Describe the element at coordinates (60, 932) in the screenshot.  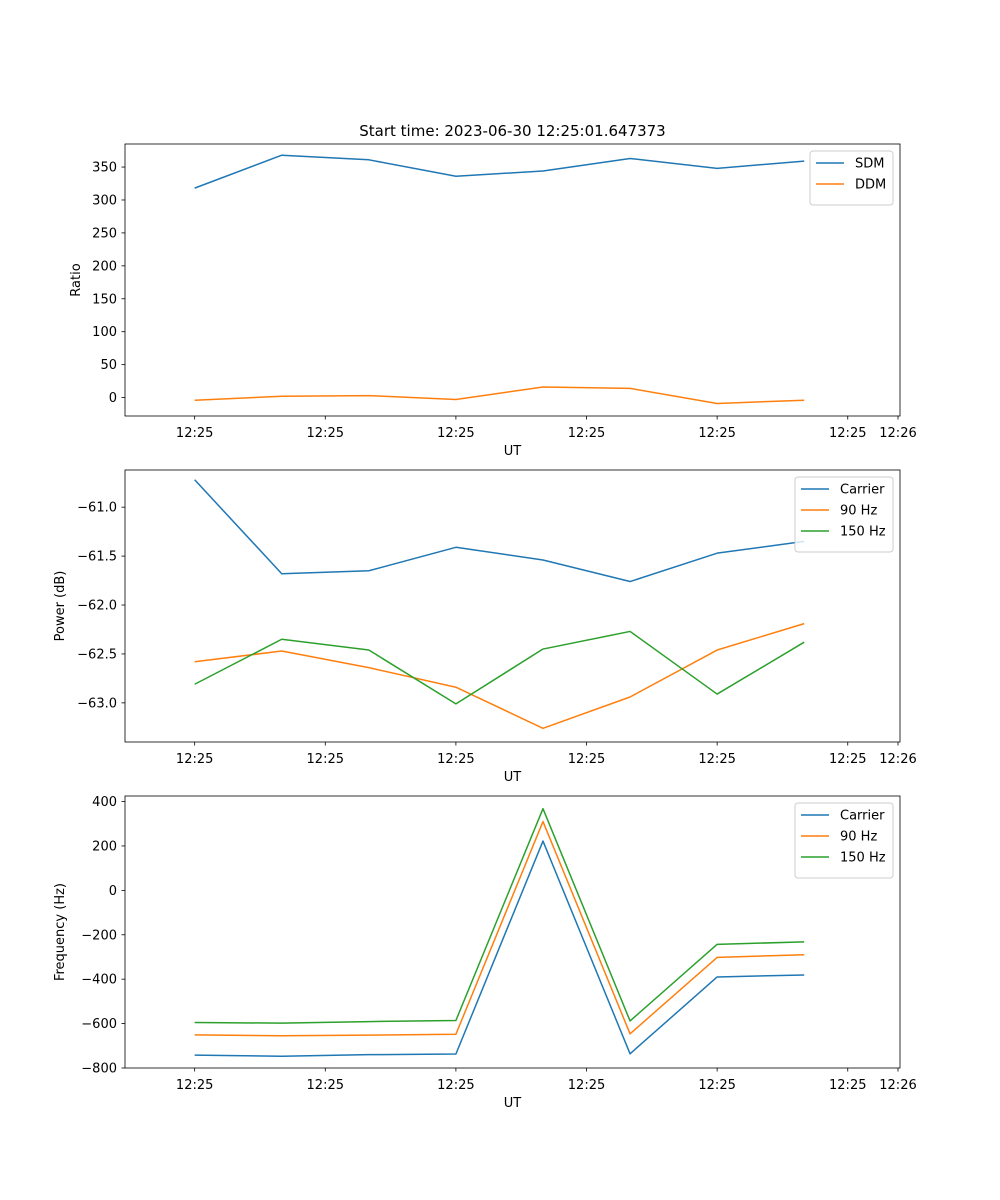
I see `y-axis-label: Frequency (Hz)` at that location.